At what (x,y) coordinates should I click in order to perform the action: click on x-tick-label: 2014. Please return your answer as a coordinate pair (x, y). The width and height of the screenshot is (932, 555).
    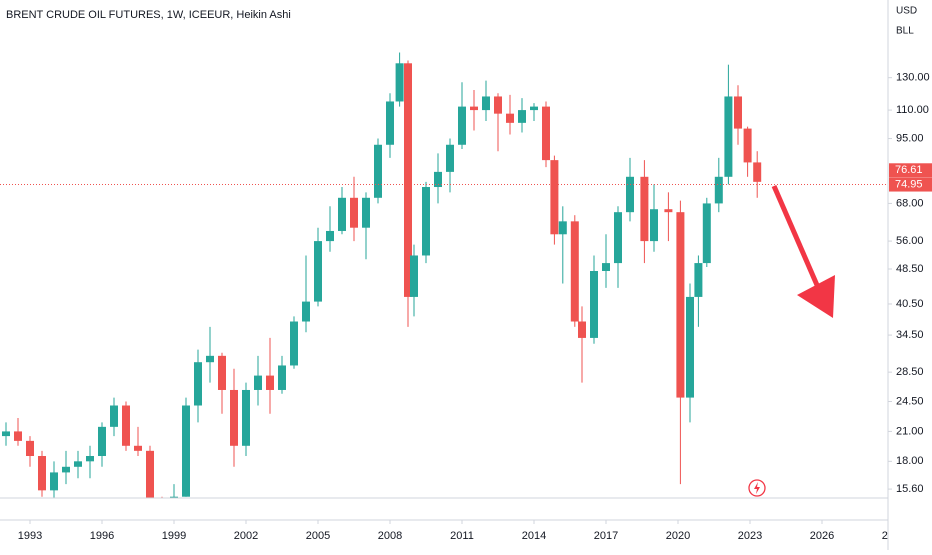
    Looking at the image, I should click on (534, 536).